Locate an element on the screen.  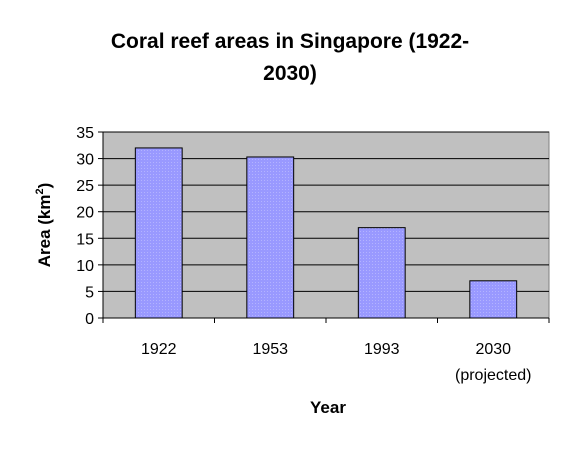
x-axis-ticks: 1922 1953 1993 2030 (projected) is located at coordinates (326, 351).